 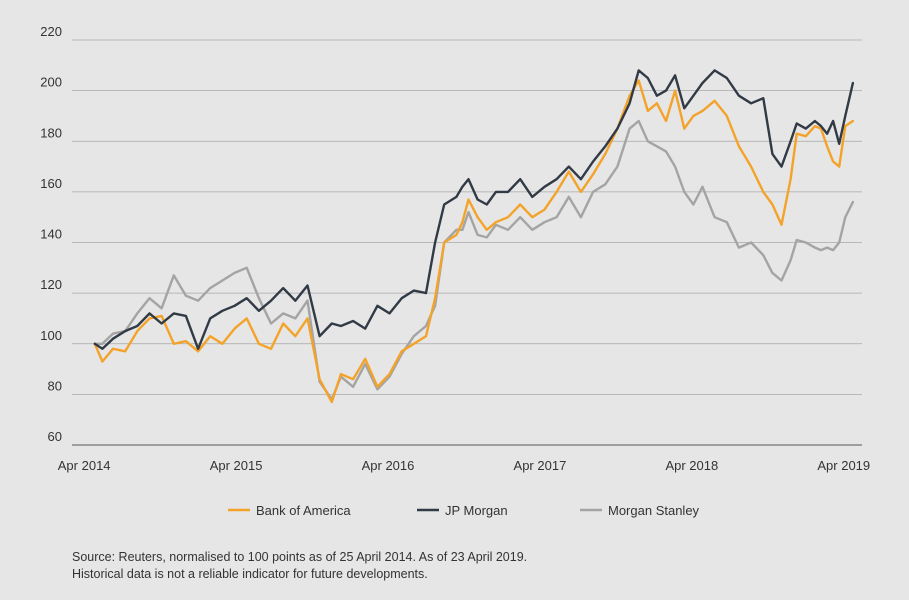 I want to click on y-tick-label: 80, so click(x=55, y=385).